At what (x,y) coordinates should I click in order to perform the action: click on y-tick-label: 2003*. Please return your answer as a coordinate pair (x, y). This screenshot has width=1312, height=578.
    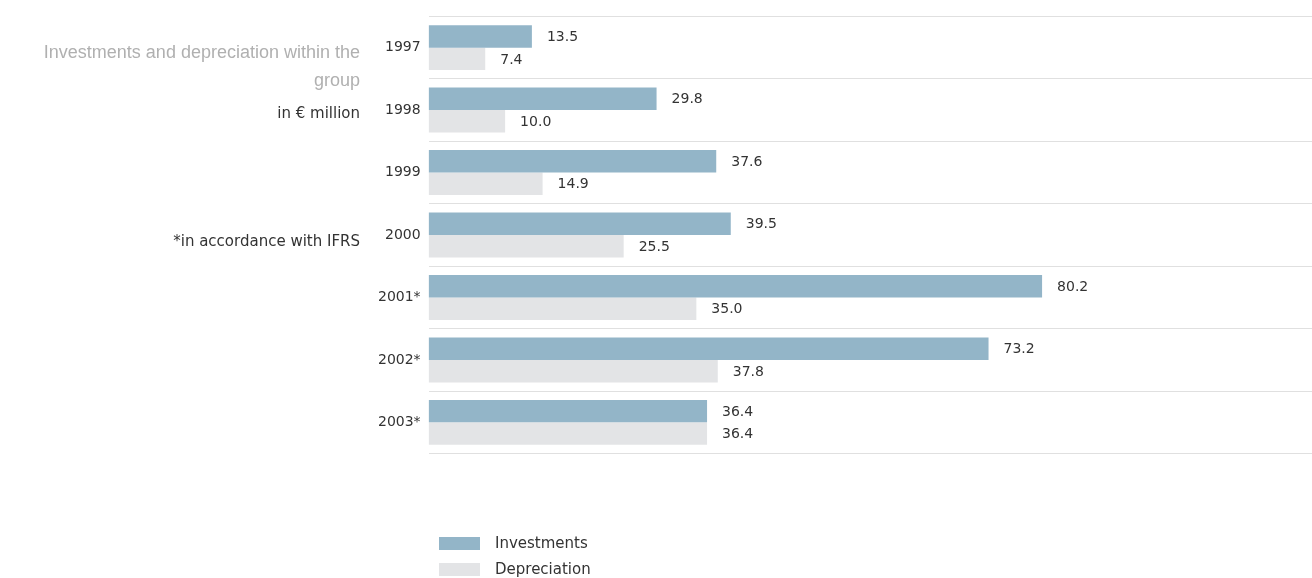
    Looking at the image, I should click on (399, 421).